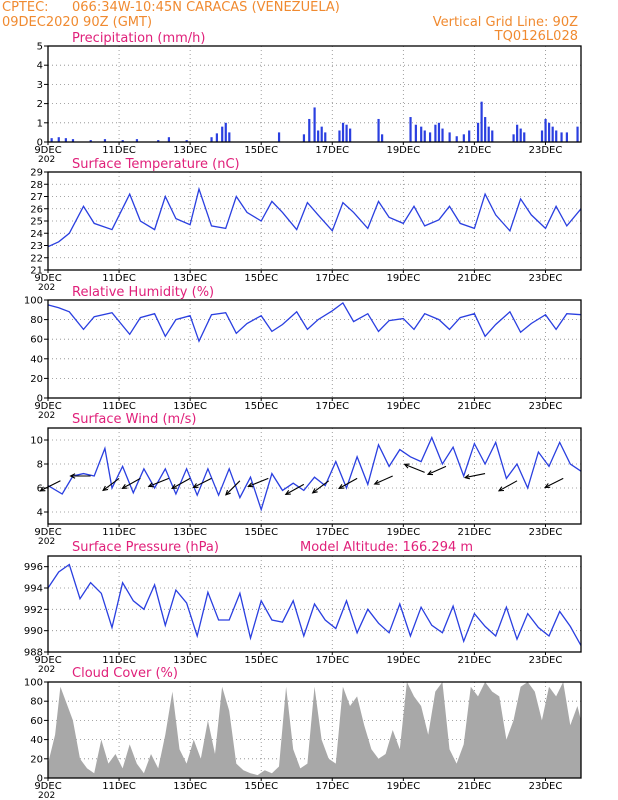 Image resolution: width=618 pixels, height=800 pixels. I want to click on y-tick-label: 25, so click(36, 222).